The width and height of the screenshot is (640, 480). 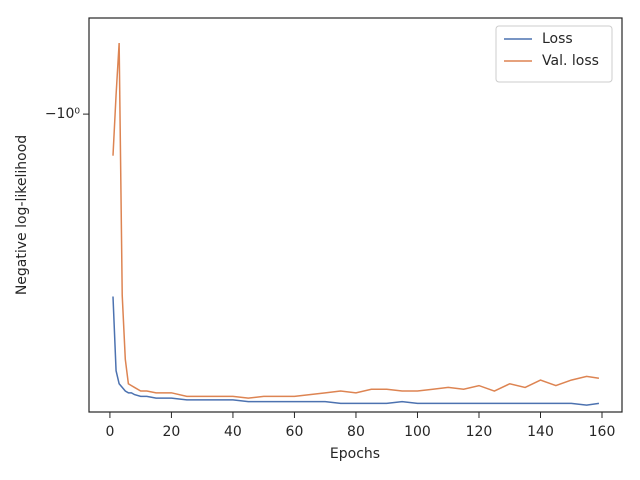 I want to click on legend-box, so click(x=554, y=54).